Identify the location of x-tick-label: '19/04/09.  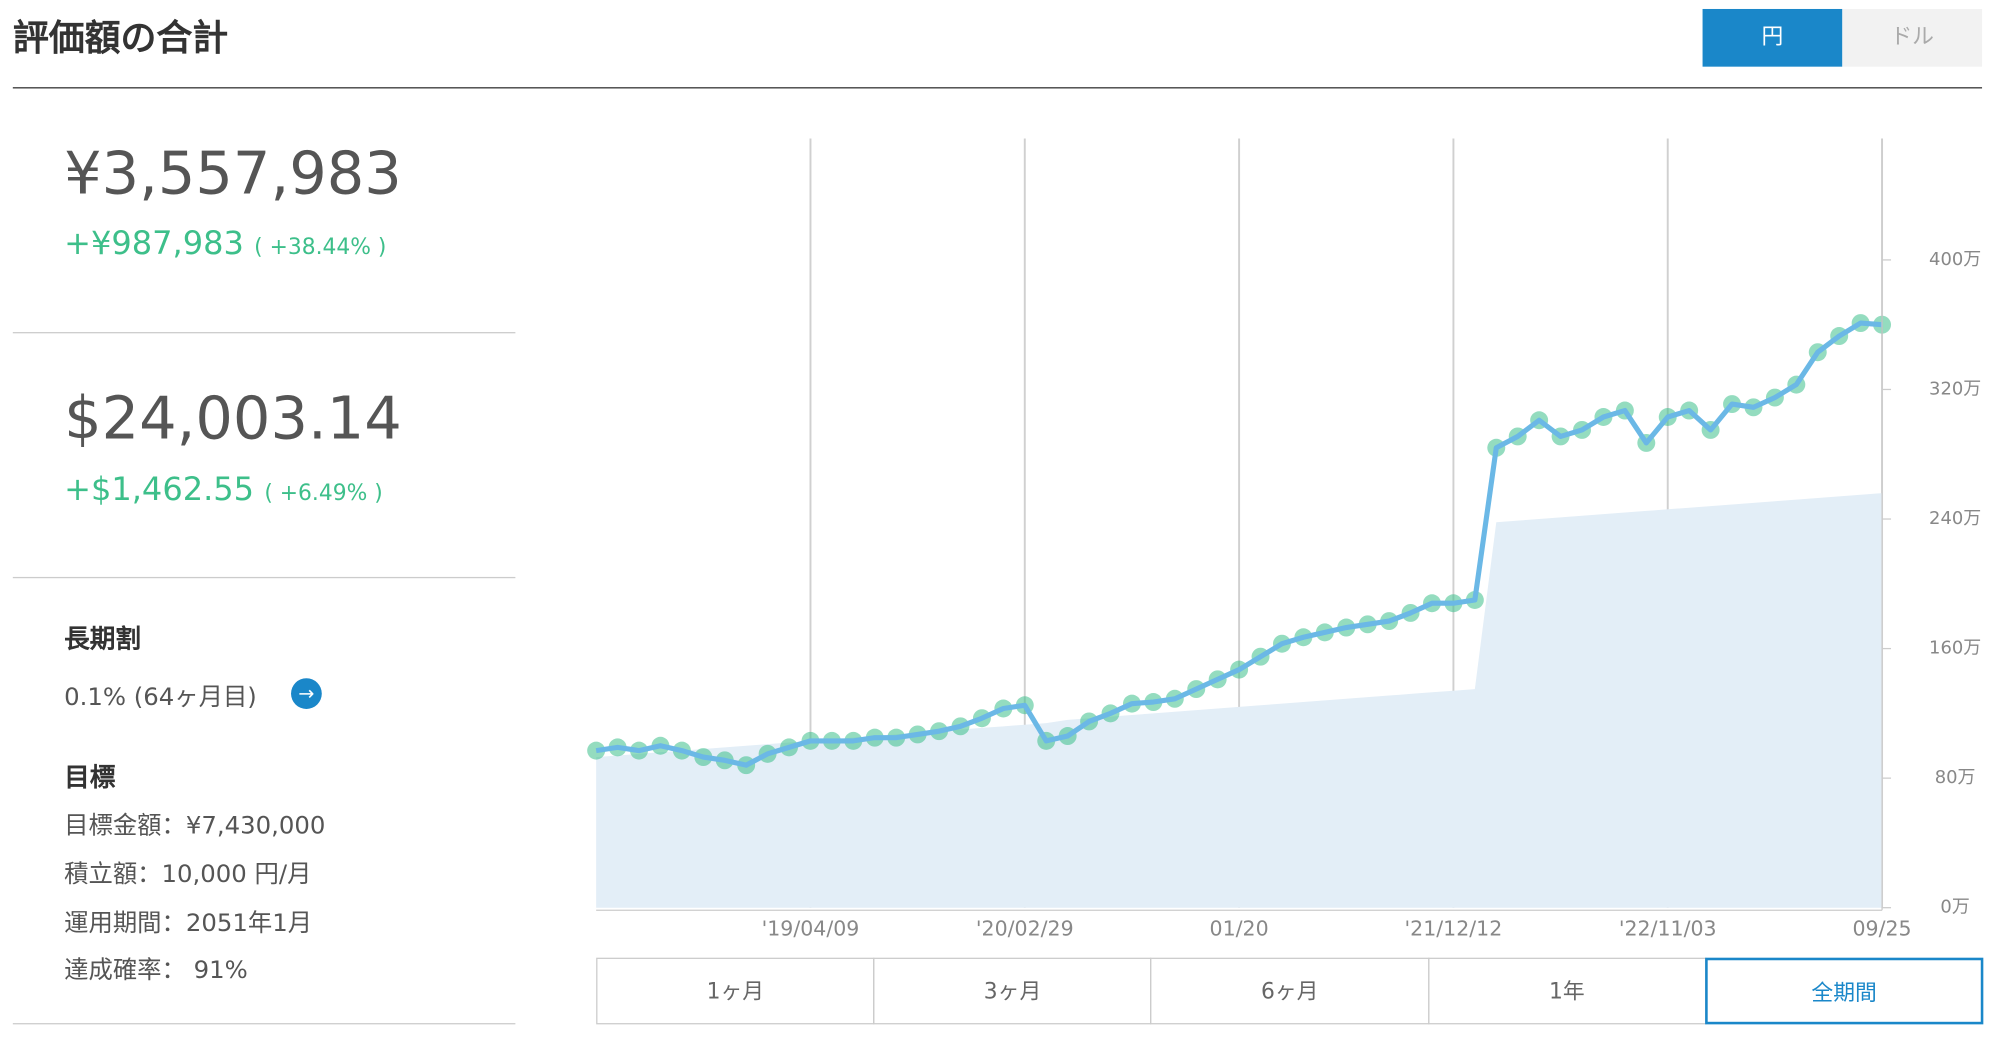
(811, 928).